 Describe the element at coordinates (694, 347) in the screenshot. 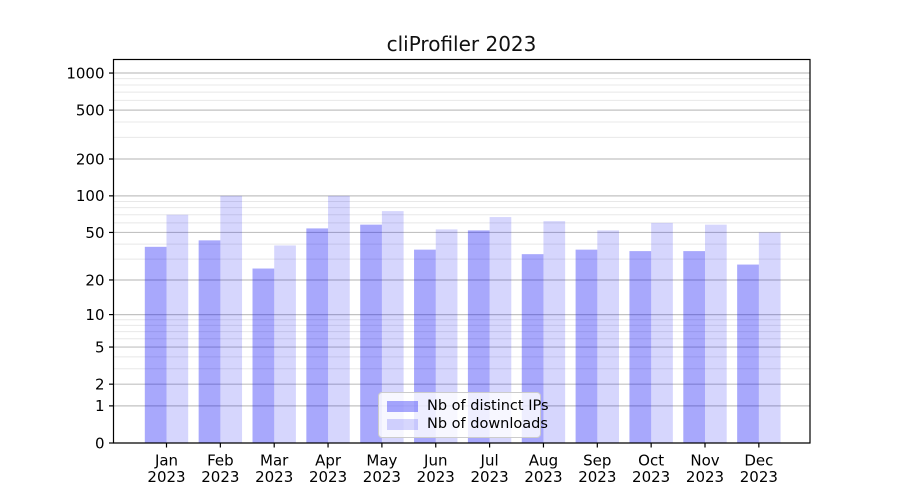

I see `bar-distinct-ips-nov` at that location.